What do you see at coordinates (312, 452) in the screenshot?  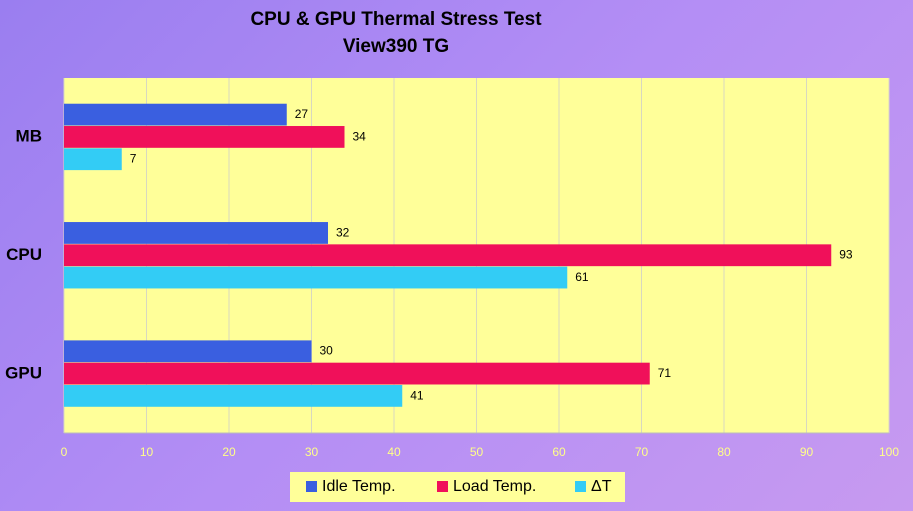 I see `x-tick-label: 30` at bounding box center [312, 452].